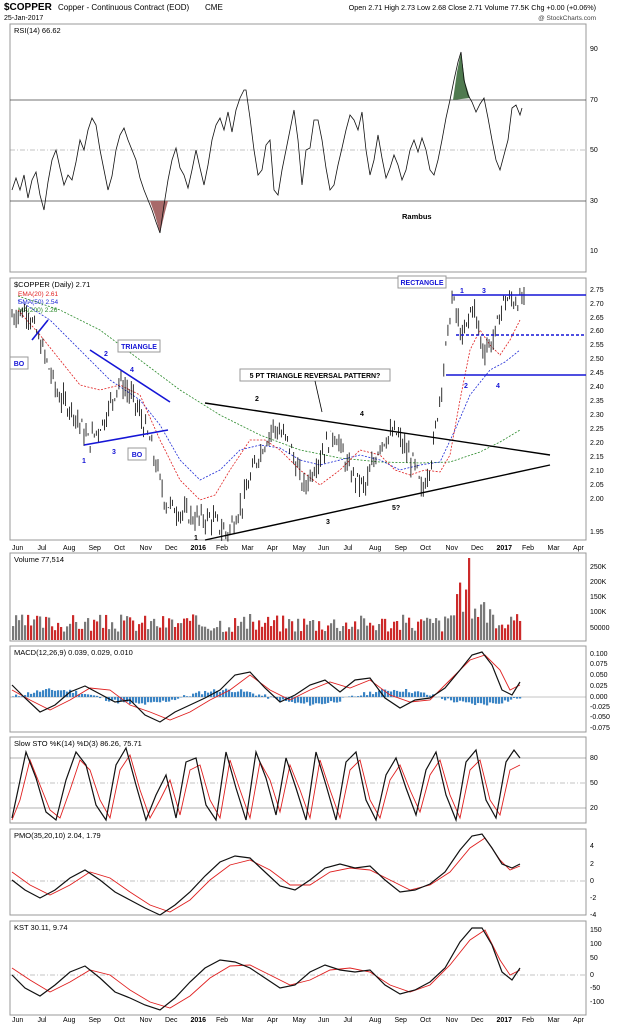 This screenshot has height=1024, width=621. I want to click on x-axis-label: Oct, so click(119, 548).